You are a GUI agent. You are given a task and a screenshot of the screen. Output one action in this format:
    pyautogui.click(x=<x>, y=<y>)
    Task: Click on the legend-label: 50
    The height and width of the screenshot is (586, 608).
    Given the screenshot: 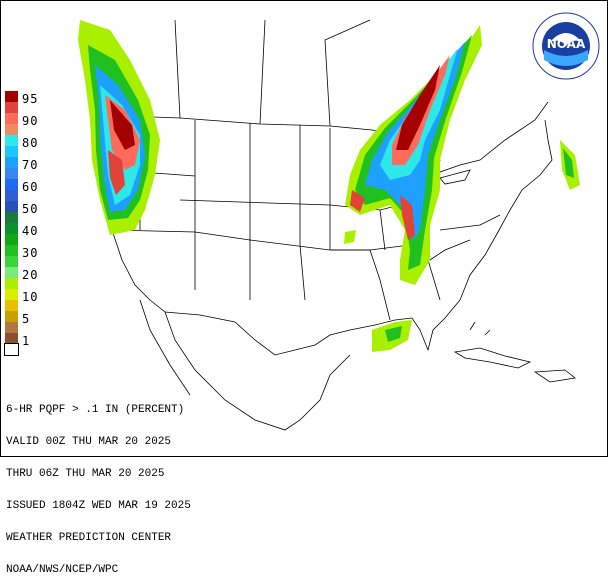 What is the action you would take?
    pyautogui.click(x=30, y=209)
    